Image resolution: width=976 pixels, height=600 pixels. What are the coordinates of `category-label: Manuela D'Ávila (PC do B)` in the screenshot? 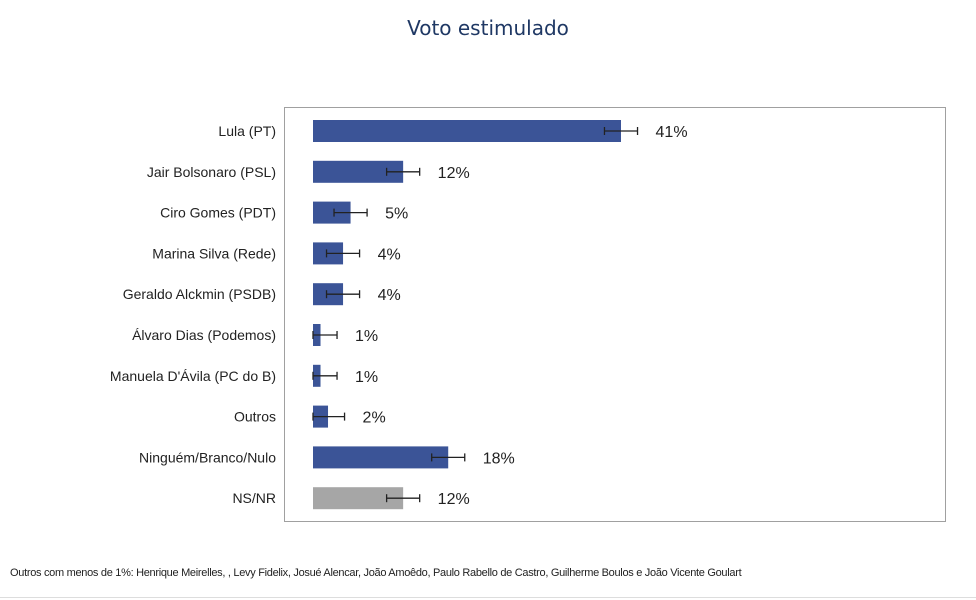 It's located at (193, 376).